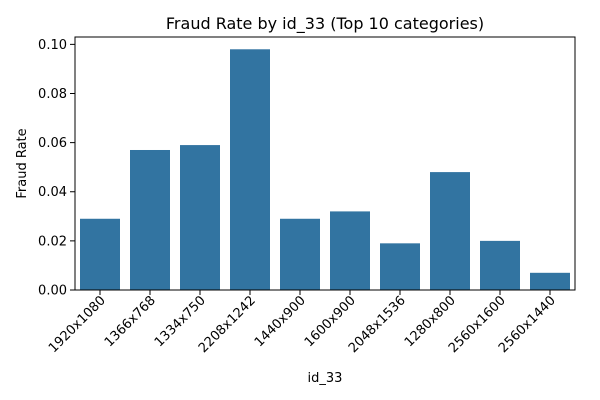  What do you see at coordinates (52, 45) in the screenshot?
I see `y-tick-label: 0.10` at bounding box center [52, 45].